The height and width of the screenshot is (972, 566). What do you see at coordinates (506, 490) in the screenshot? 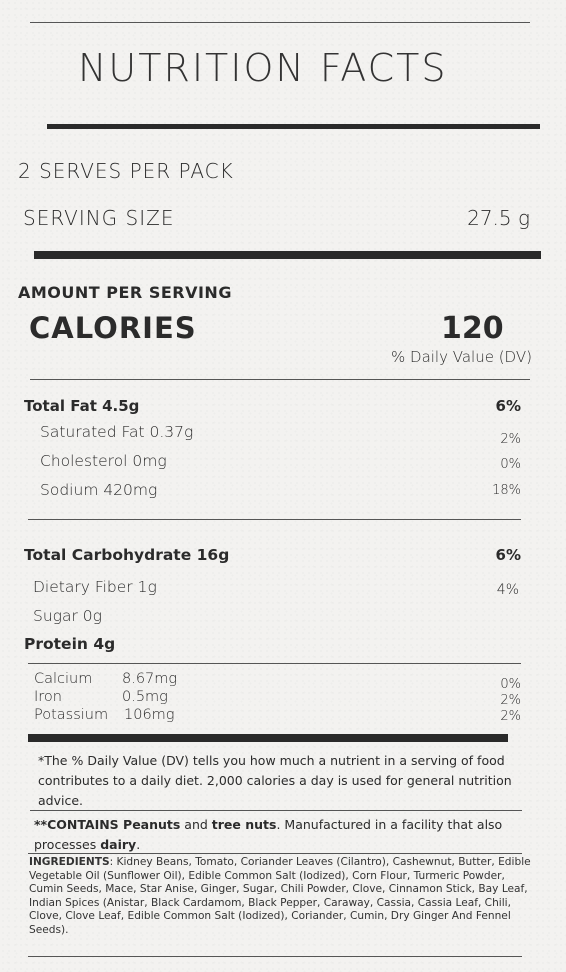
I see `sodium-dv: 18%` at bounding box center [506, 490].